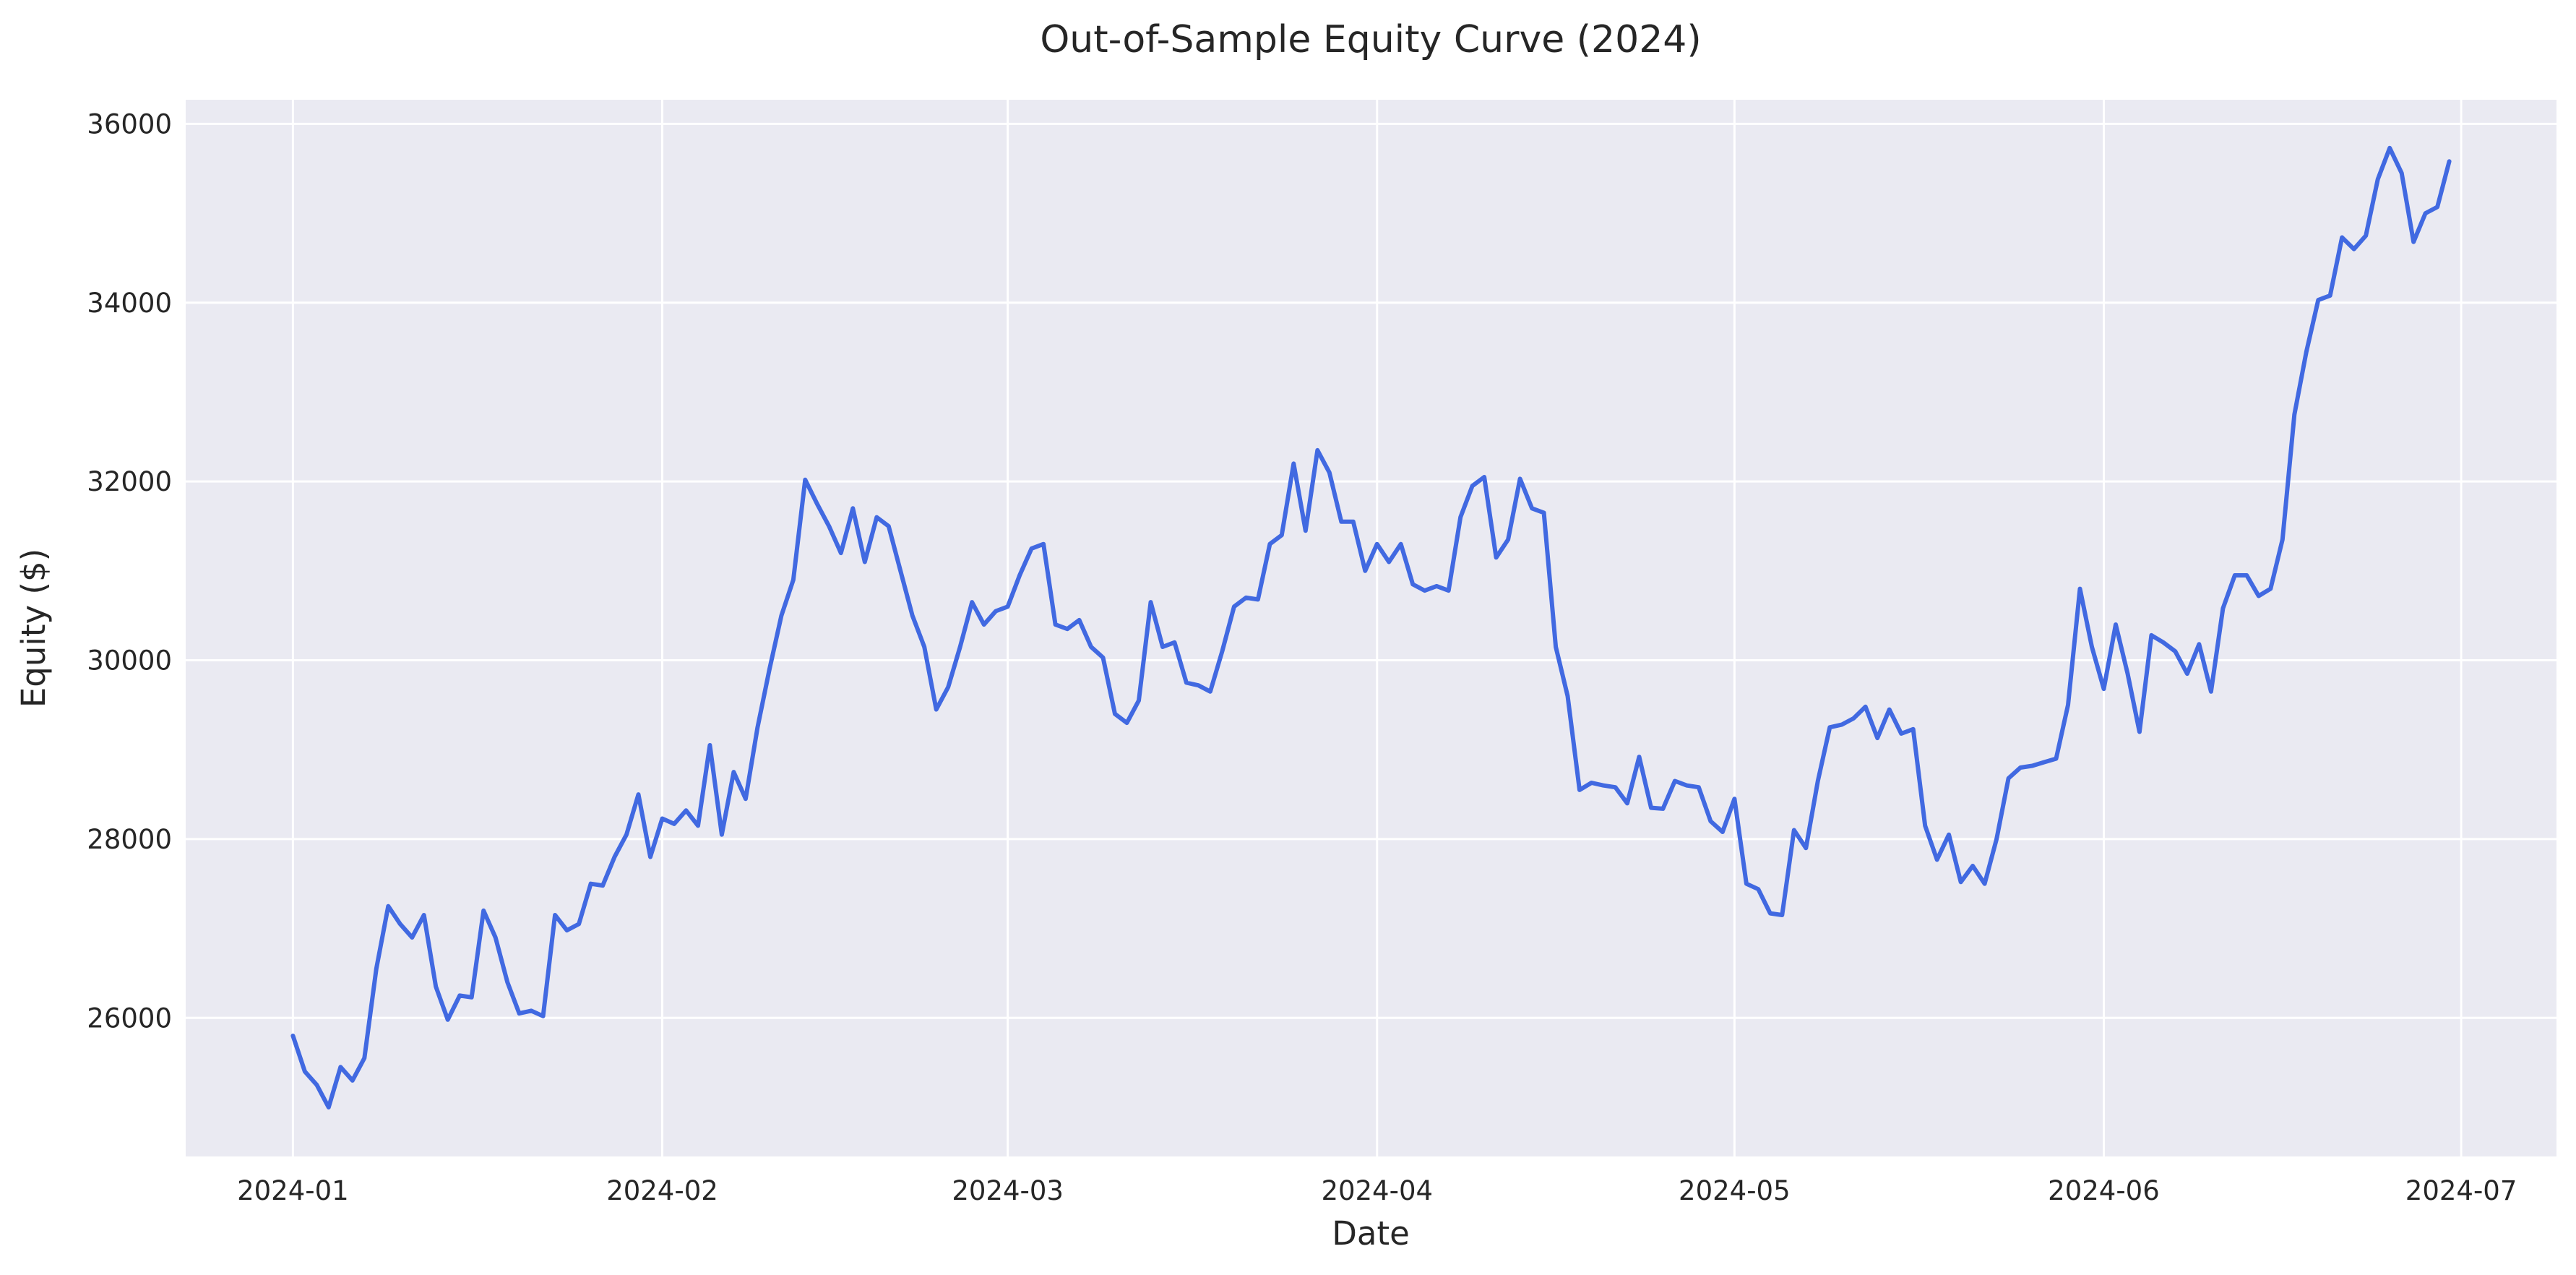 Image resolution: width=2576 pixels, height=1275 pixels. Describe the element at coordinates (33, 628) in the screenshot. I see `y-axis-label: Equity ($)` at that location.